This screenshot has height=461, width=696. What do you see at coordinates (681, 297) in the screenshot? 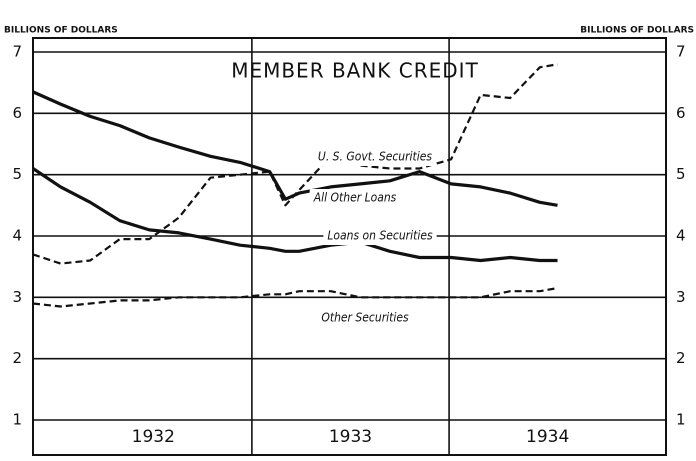
I see `y2-tick-label: 3` at bounding box center [681, 297].